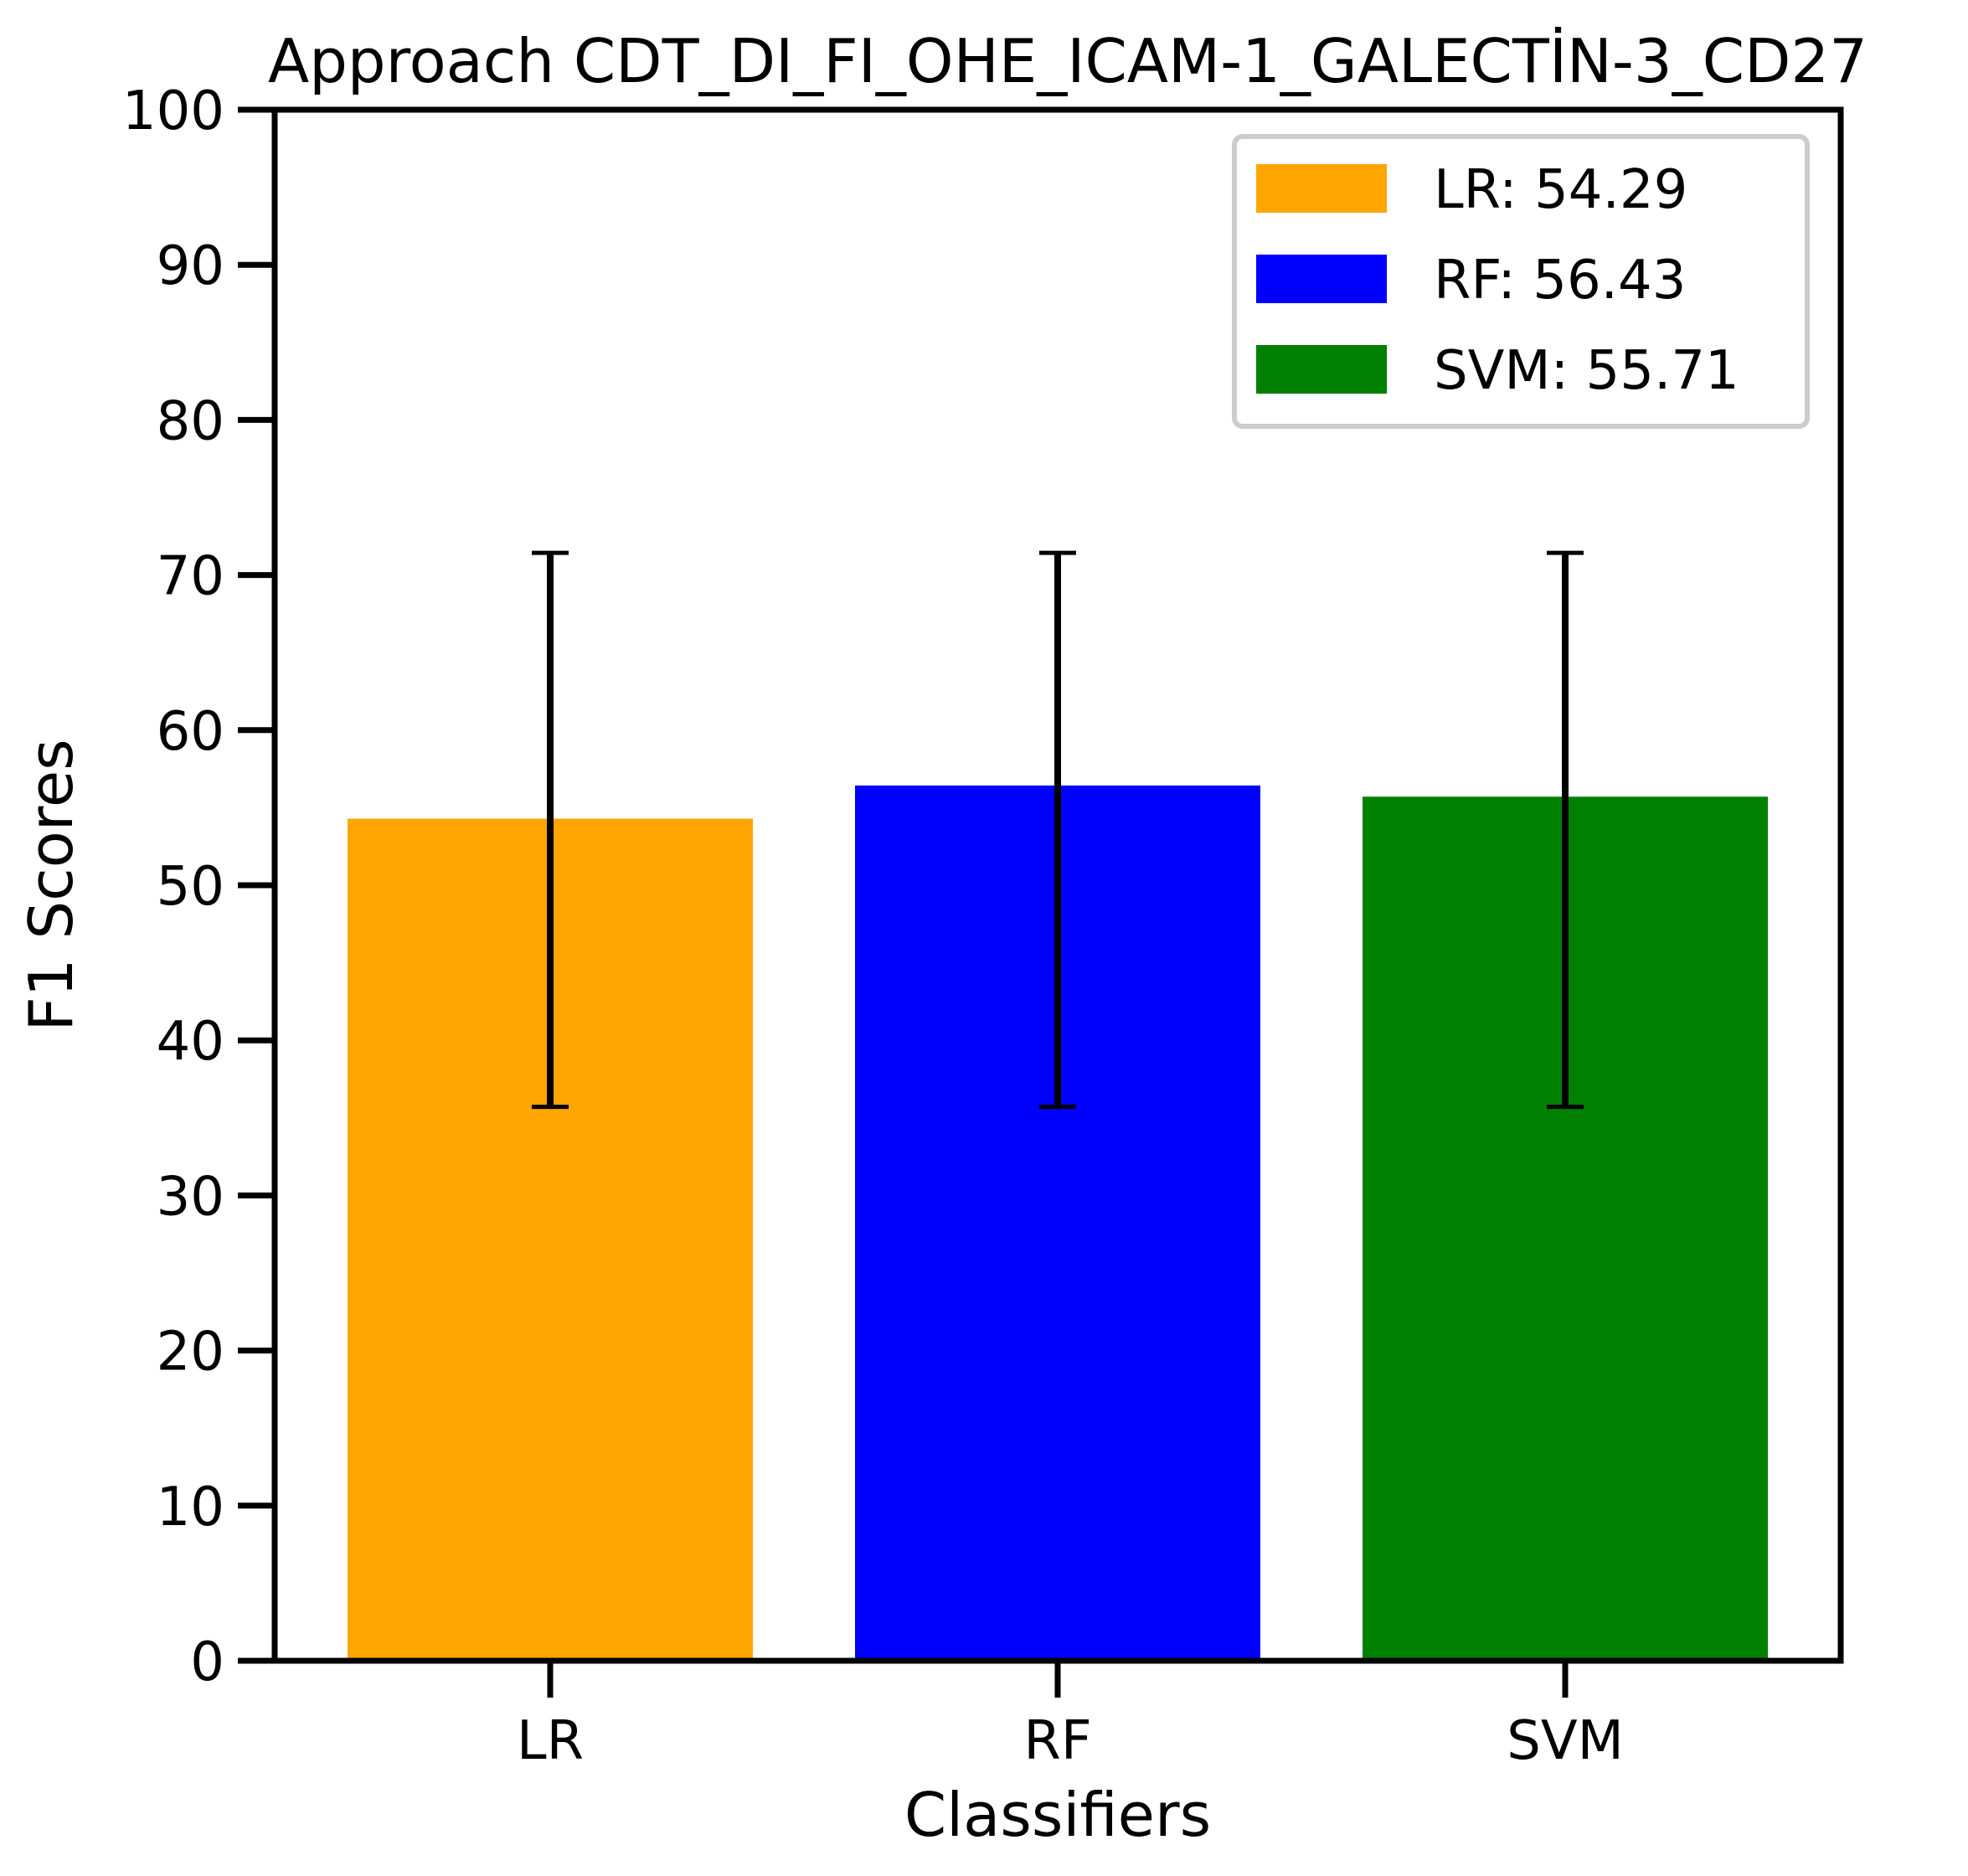  Describe the element at coordinates (1057, 1815) in the screenshot. I see `x-axis-label: Classifiers` at that location.